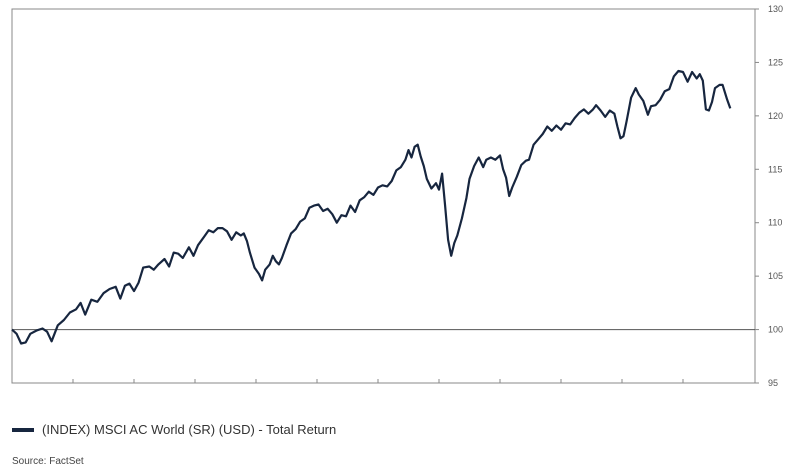 The image size is (795, 470). I want to click on x-tick-label-feb: Feb, so click(103, 389).